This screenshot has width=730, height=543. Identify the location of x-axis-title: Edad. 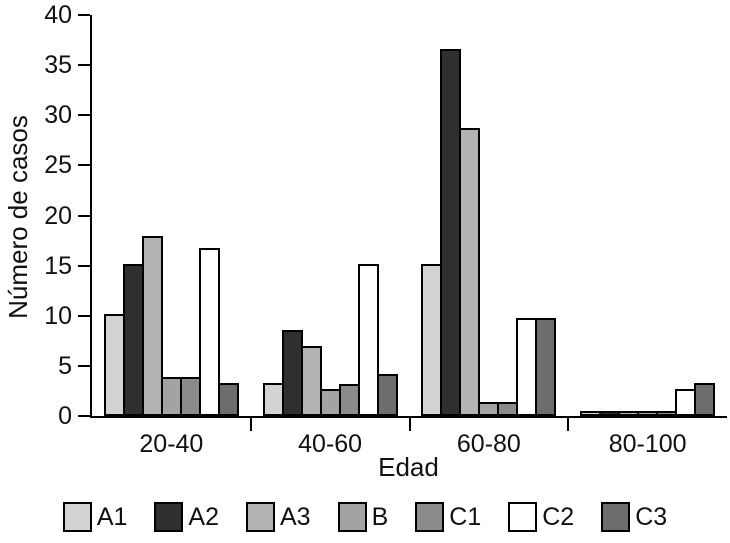
(408, 467).